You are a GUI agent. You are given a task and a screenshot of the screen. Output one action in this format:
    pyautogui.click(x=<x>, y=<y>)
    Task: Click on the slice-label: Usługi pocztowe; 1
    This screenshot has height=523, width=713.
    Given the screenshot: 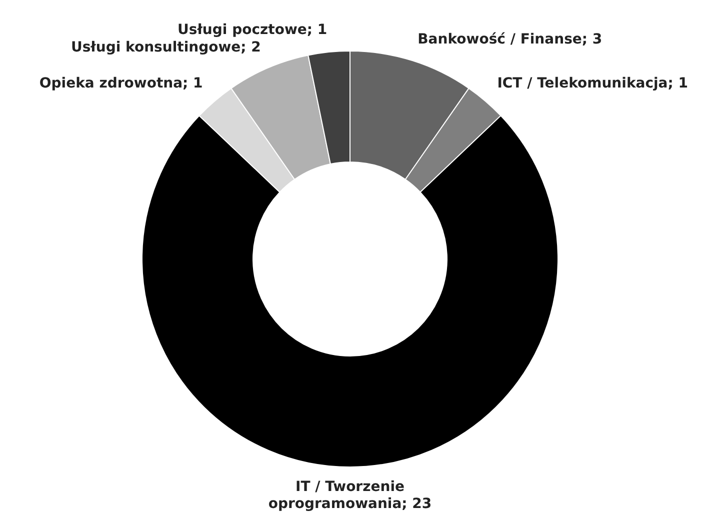 What is the action you would take?
    pyautogui.click(x=253, y=30)
    